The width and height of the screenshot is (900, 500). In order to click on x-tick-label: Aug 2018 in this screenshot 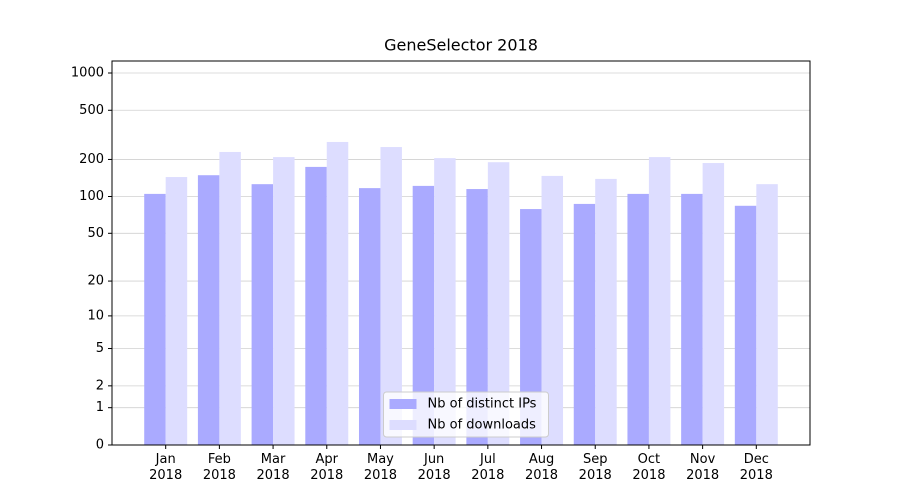, I will do `click(541, 467)`.